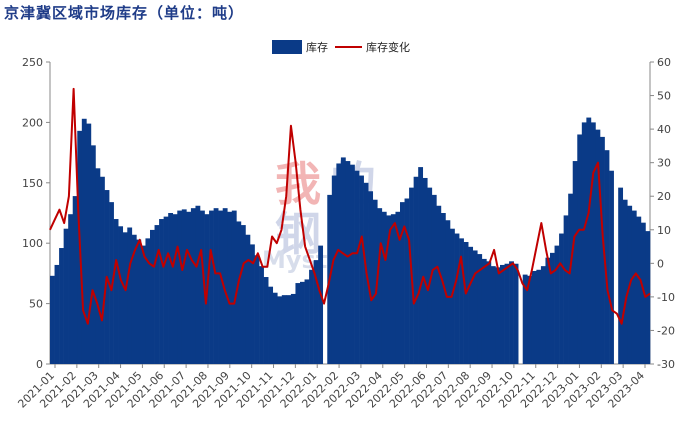 Image resolution: width=688 pixels, height=431 pixels. Describe the element at coordinates (666, 330) in the screenshot. I see `y-right-tick-label: -20` at that location.